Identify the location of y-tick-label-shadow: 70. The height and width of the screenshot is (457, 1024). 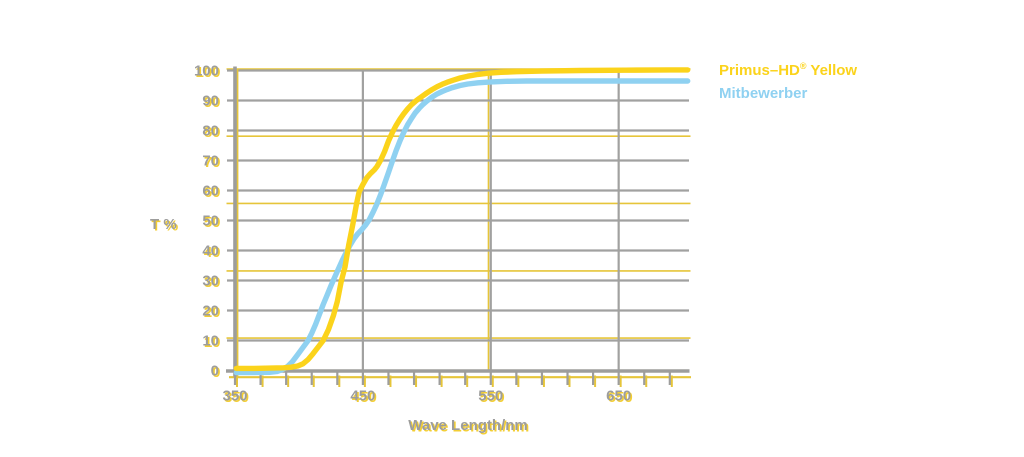
(212, 162).